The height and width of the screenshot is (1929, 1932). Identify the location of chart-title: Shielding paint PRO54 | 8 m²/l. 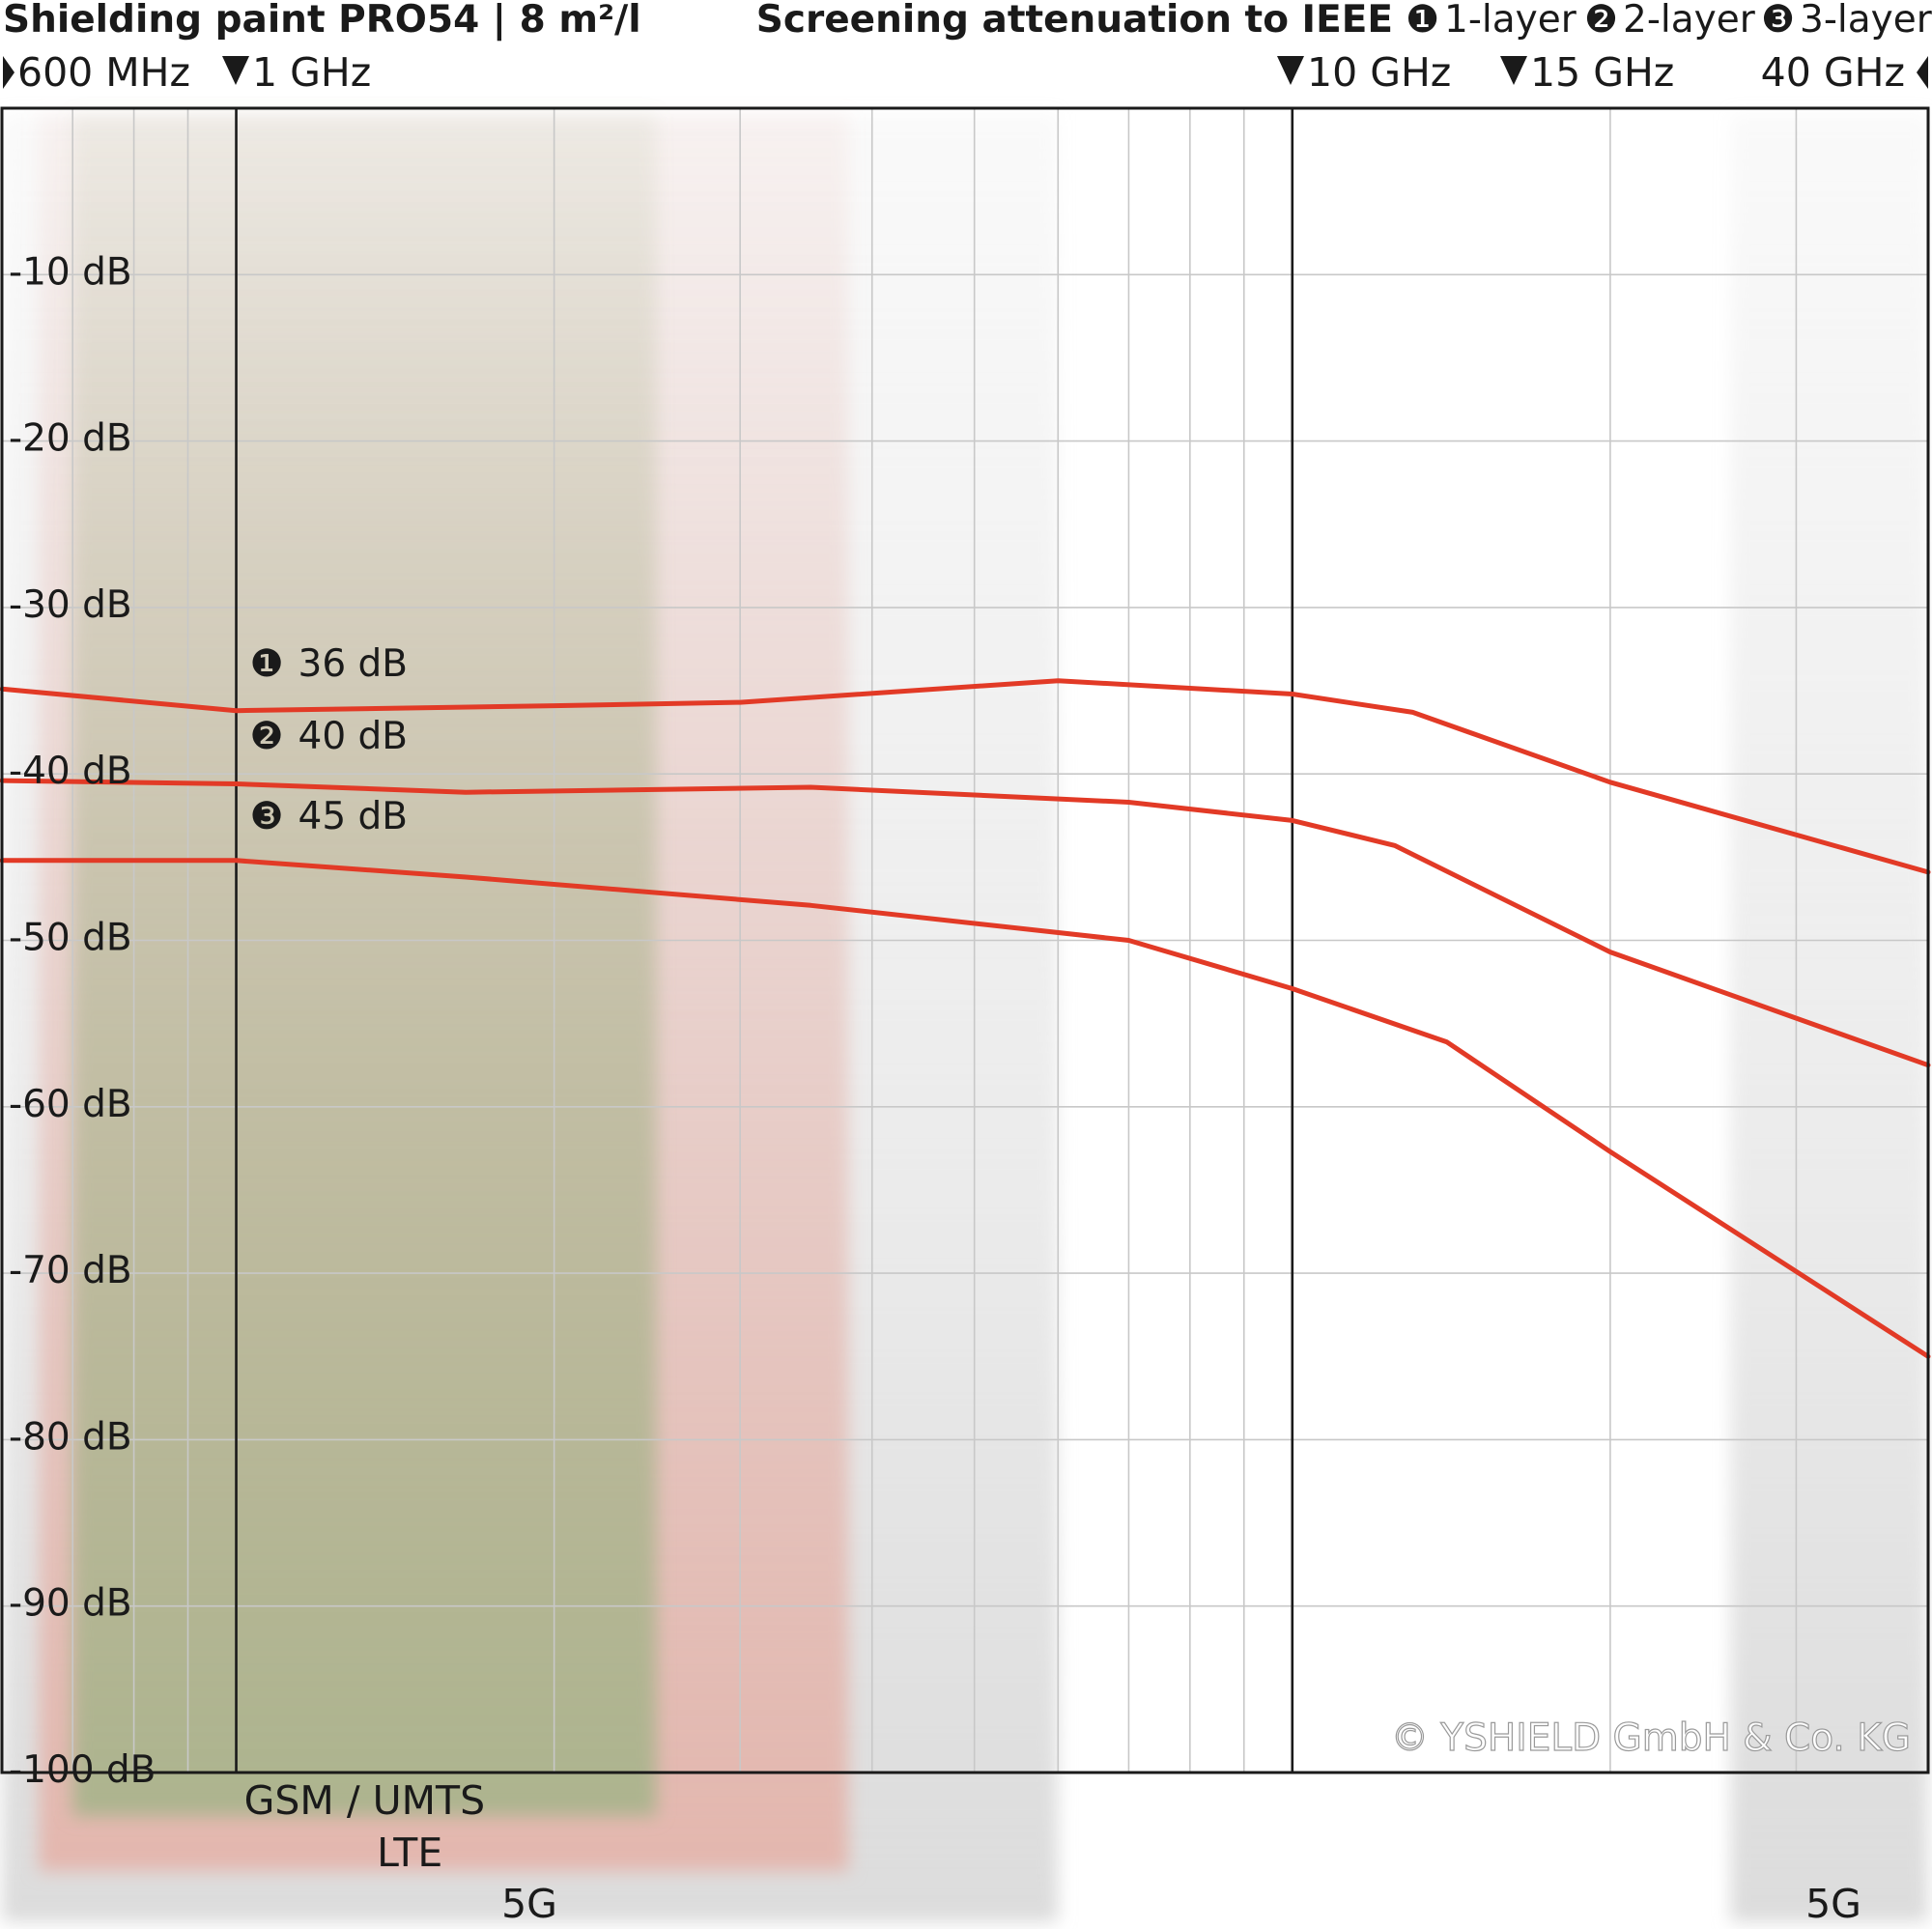
(322, 21).